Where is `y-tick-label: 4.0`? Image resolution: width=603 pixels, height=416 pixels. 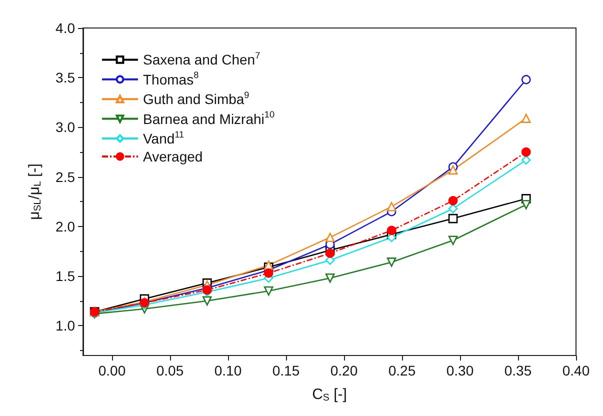
y-tick-label: 4.0 is located at coordinates (66, 28).